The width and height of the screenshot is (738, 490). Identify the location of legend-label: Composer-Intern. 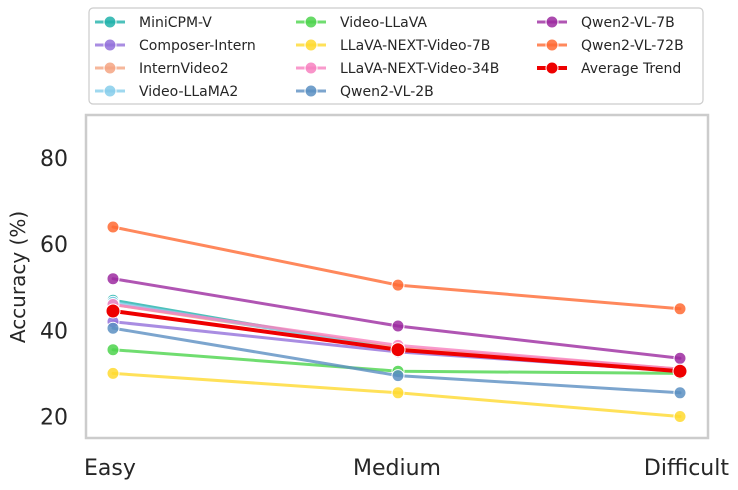
(197, 46).